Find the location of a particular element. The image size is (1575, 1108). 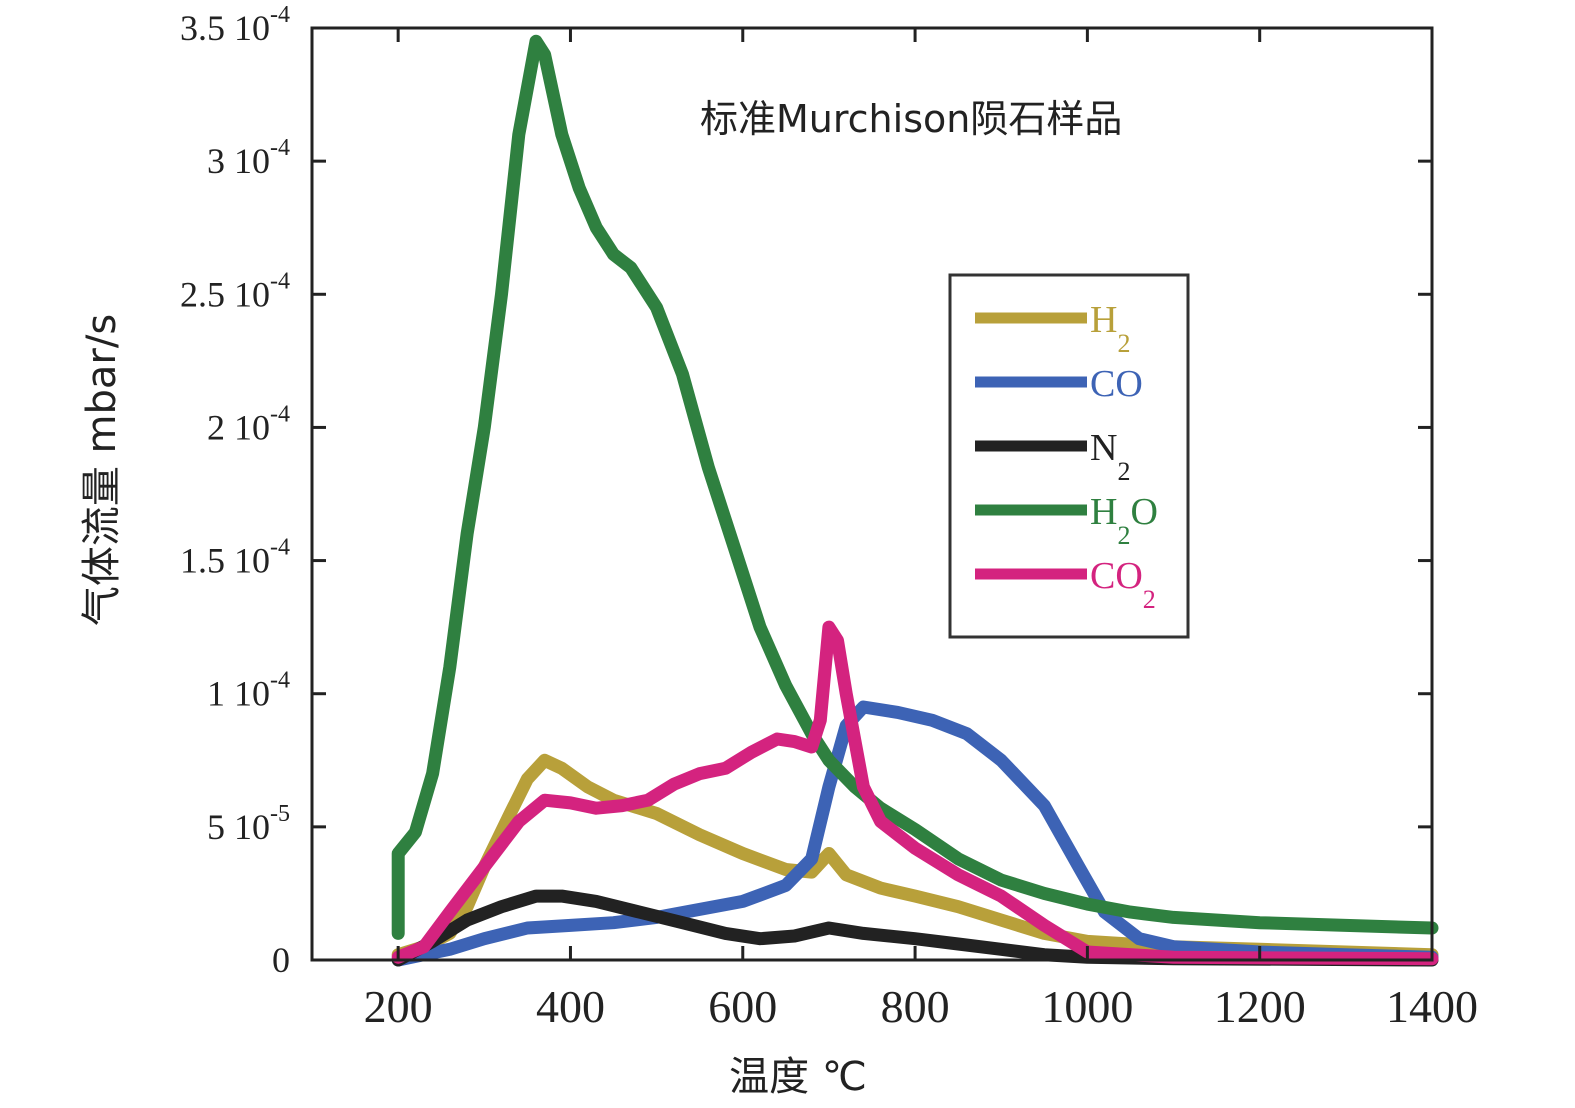

y-tick-label: 1 10-4 is located at coordinates (248, 691).